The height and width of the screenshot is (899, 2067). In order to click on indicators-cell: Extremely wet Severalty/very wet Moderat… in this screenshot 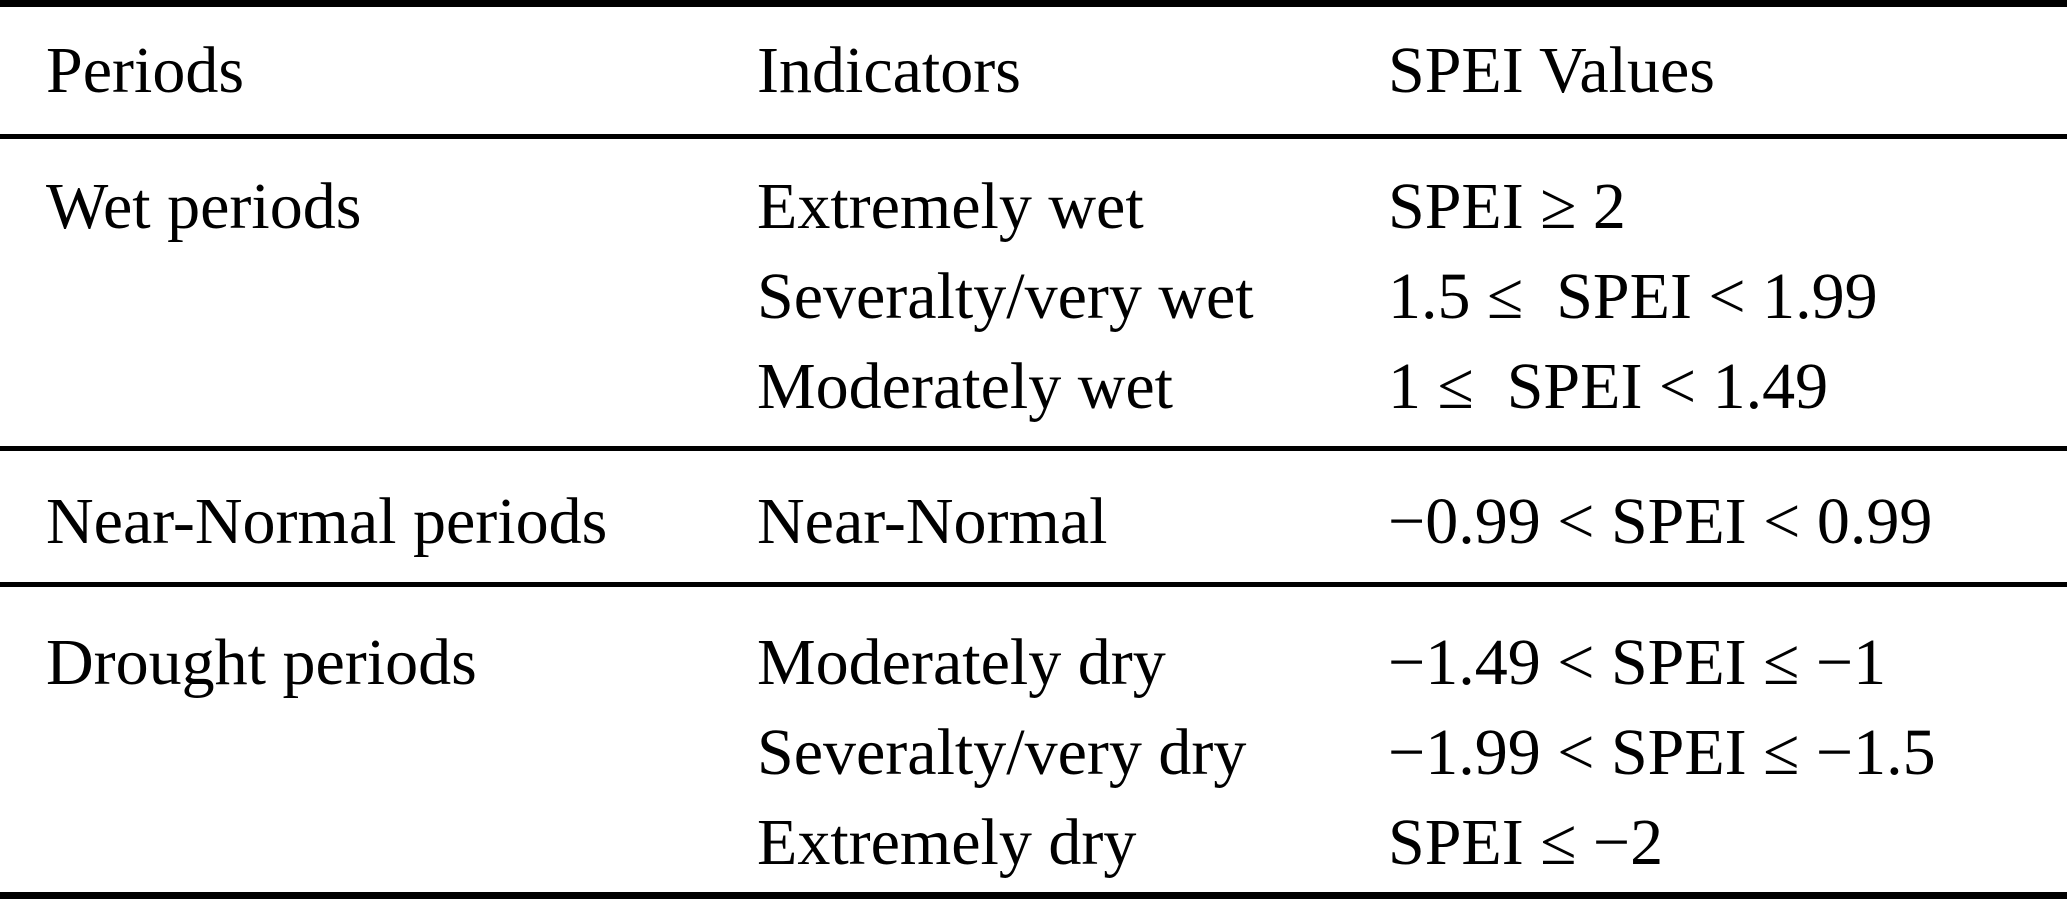, I will do `click(1072, 304)`.